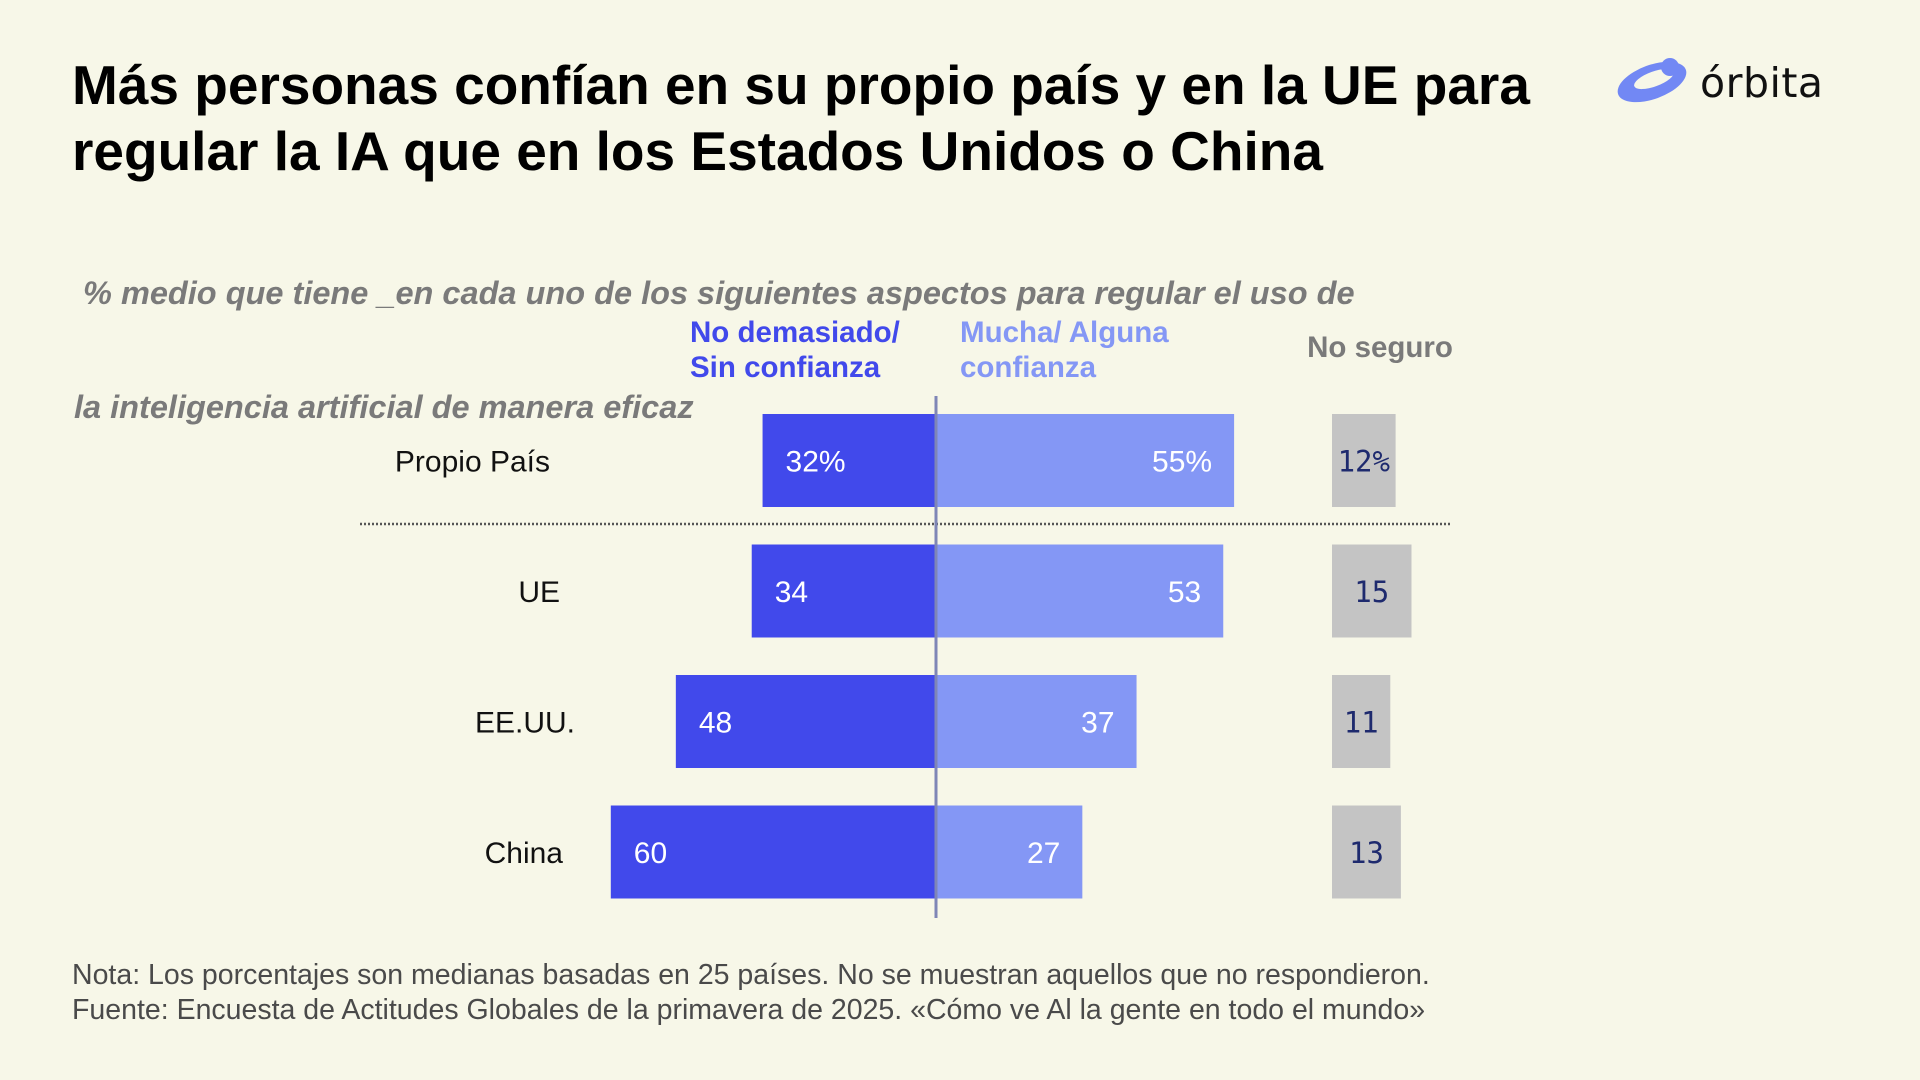 This screenshot has height=1080, width=1920. I want to click on legend-label-2-line-1: Mucha/ Alguna, so click(1064, 332).